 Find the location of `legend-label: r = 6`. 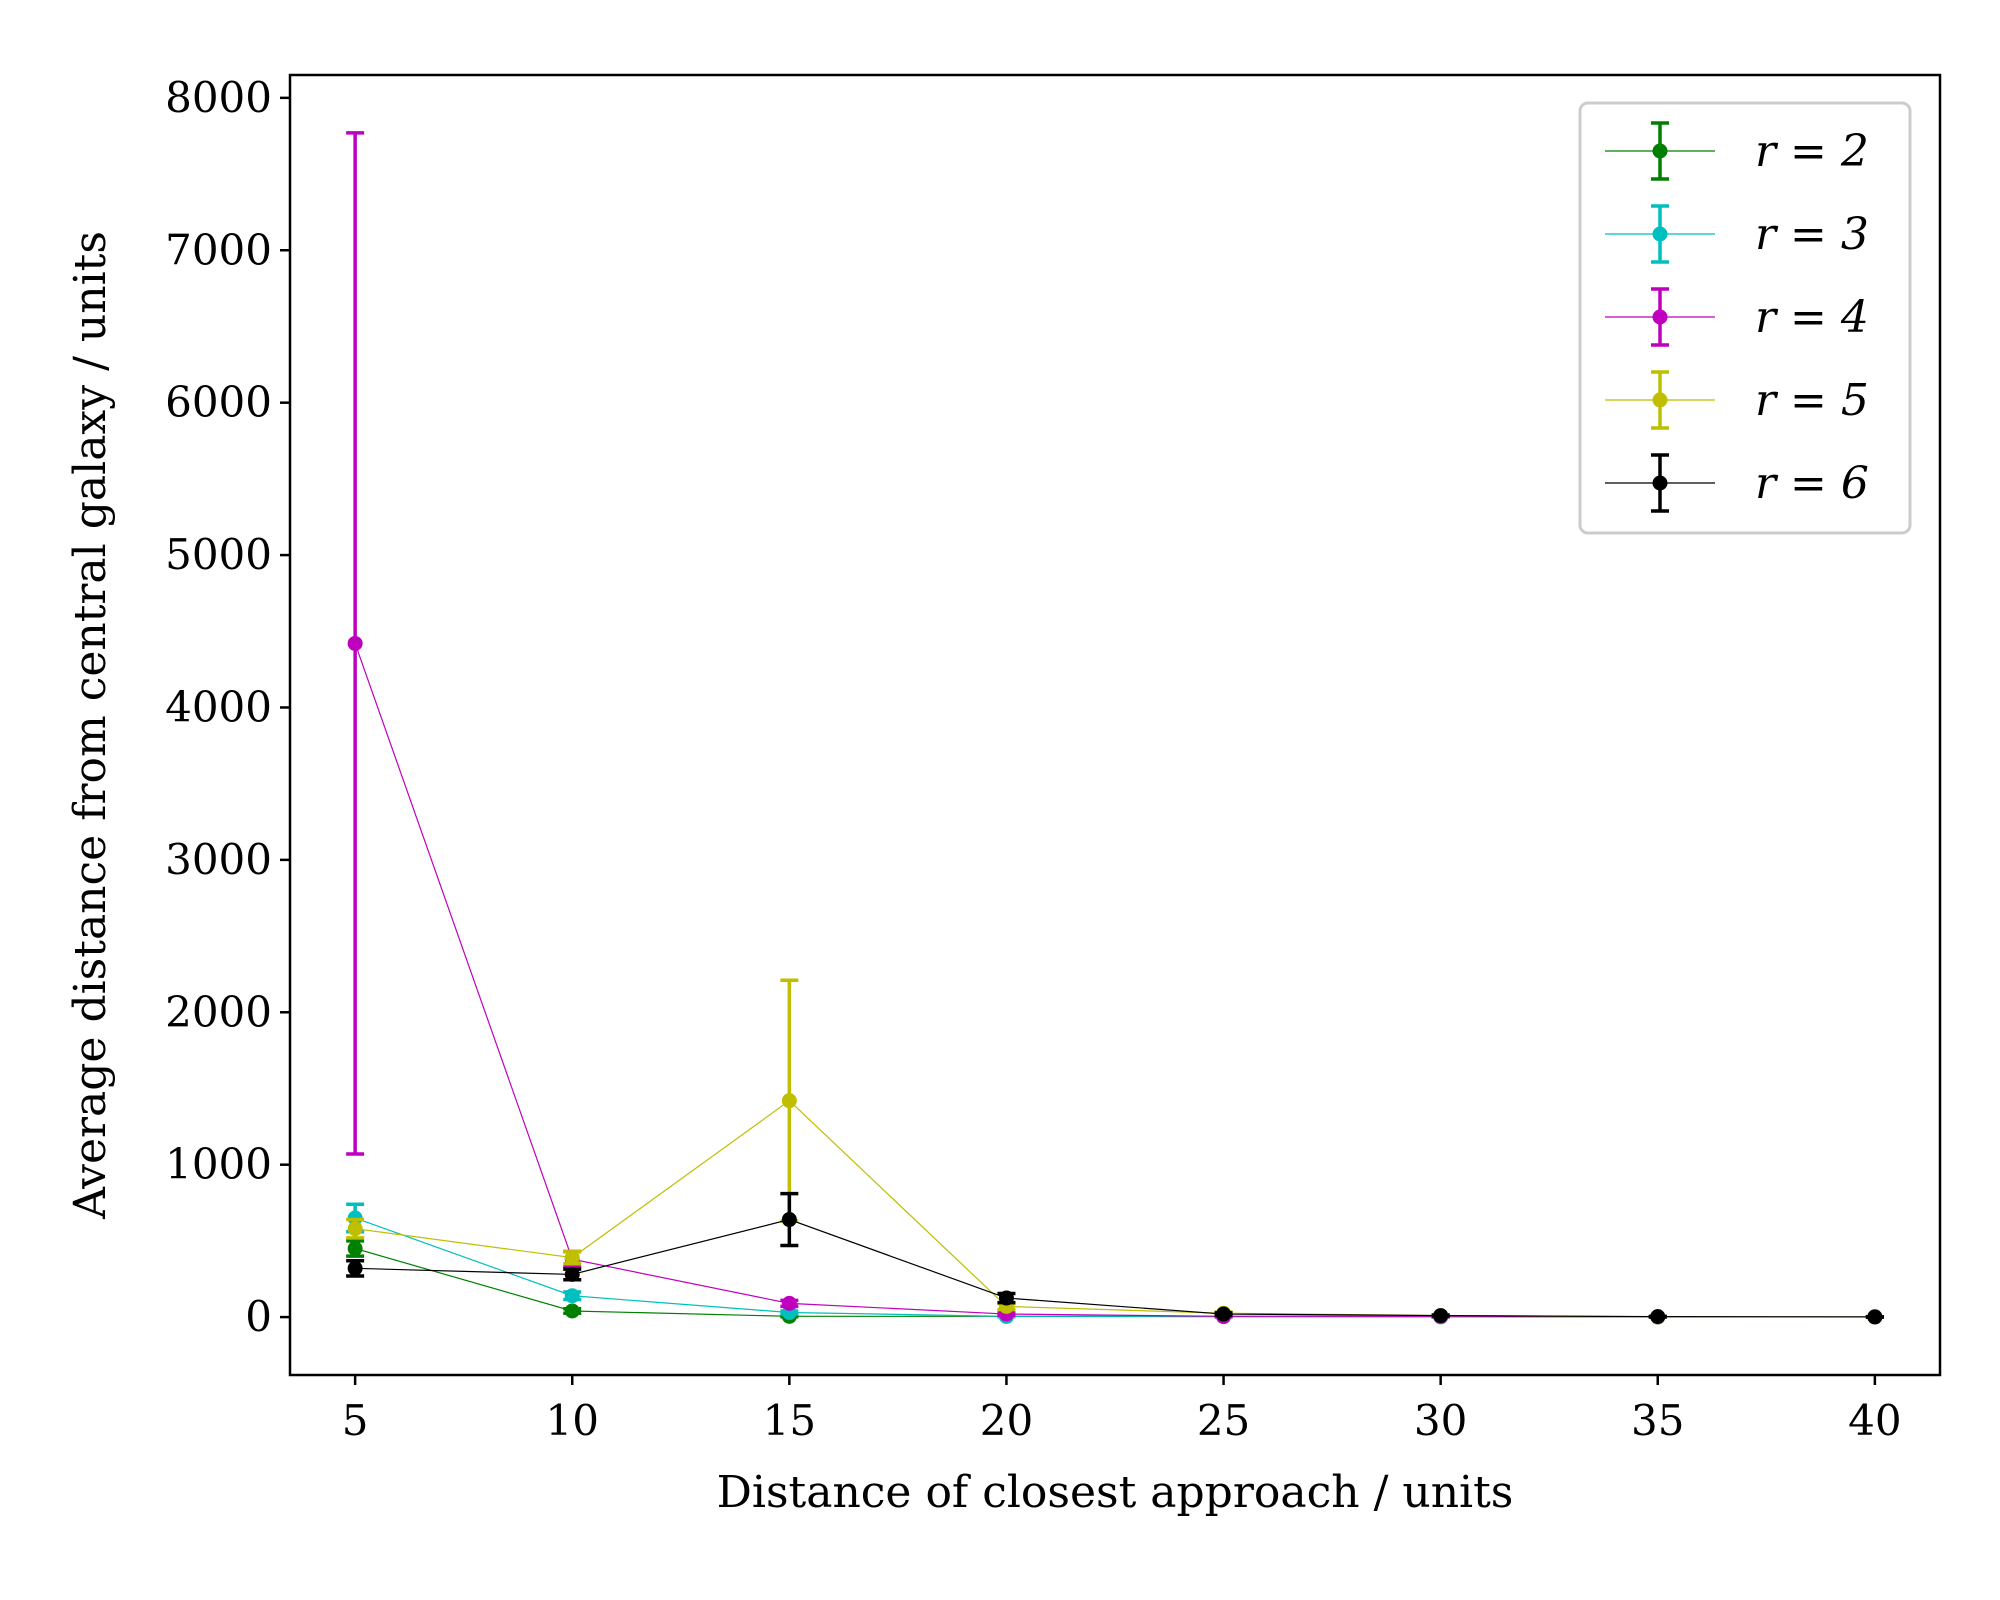

legend-label: r = 6 is located at coordinates (1812, 483).